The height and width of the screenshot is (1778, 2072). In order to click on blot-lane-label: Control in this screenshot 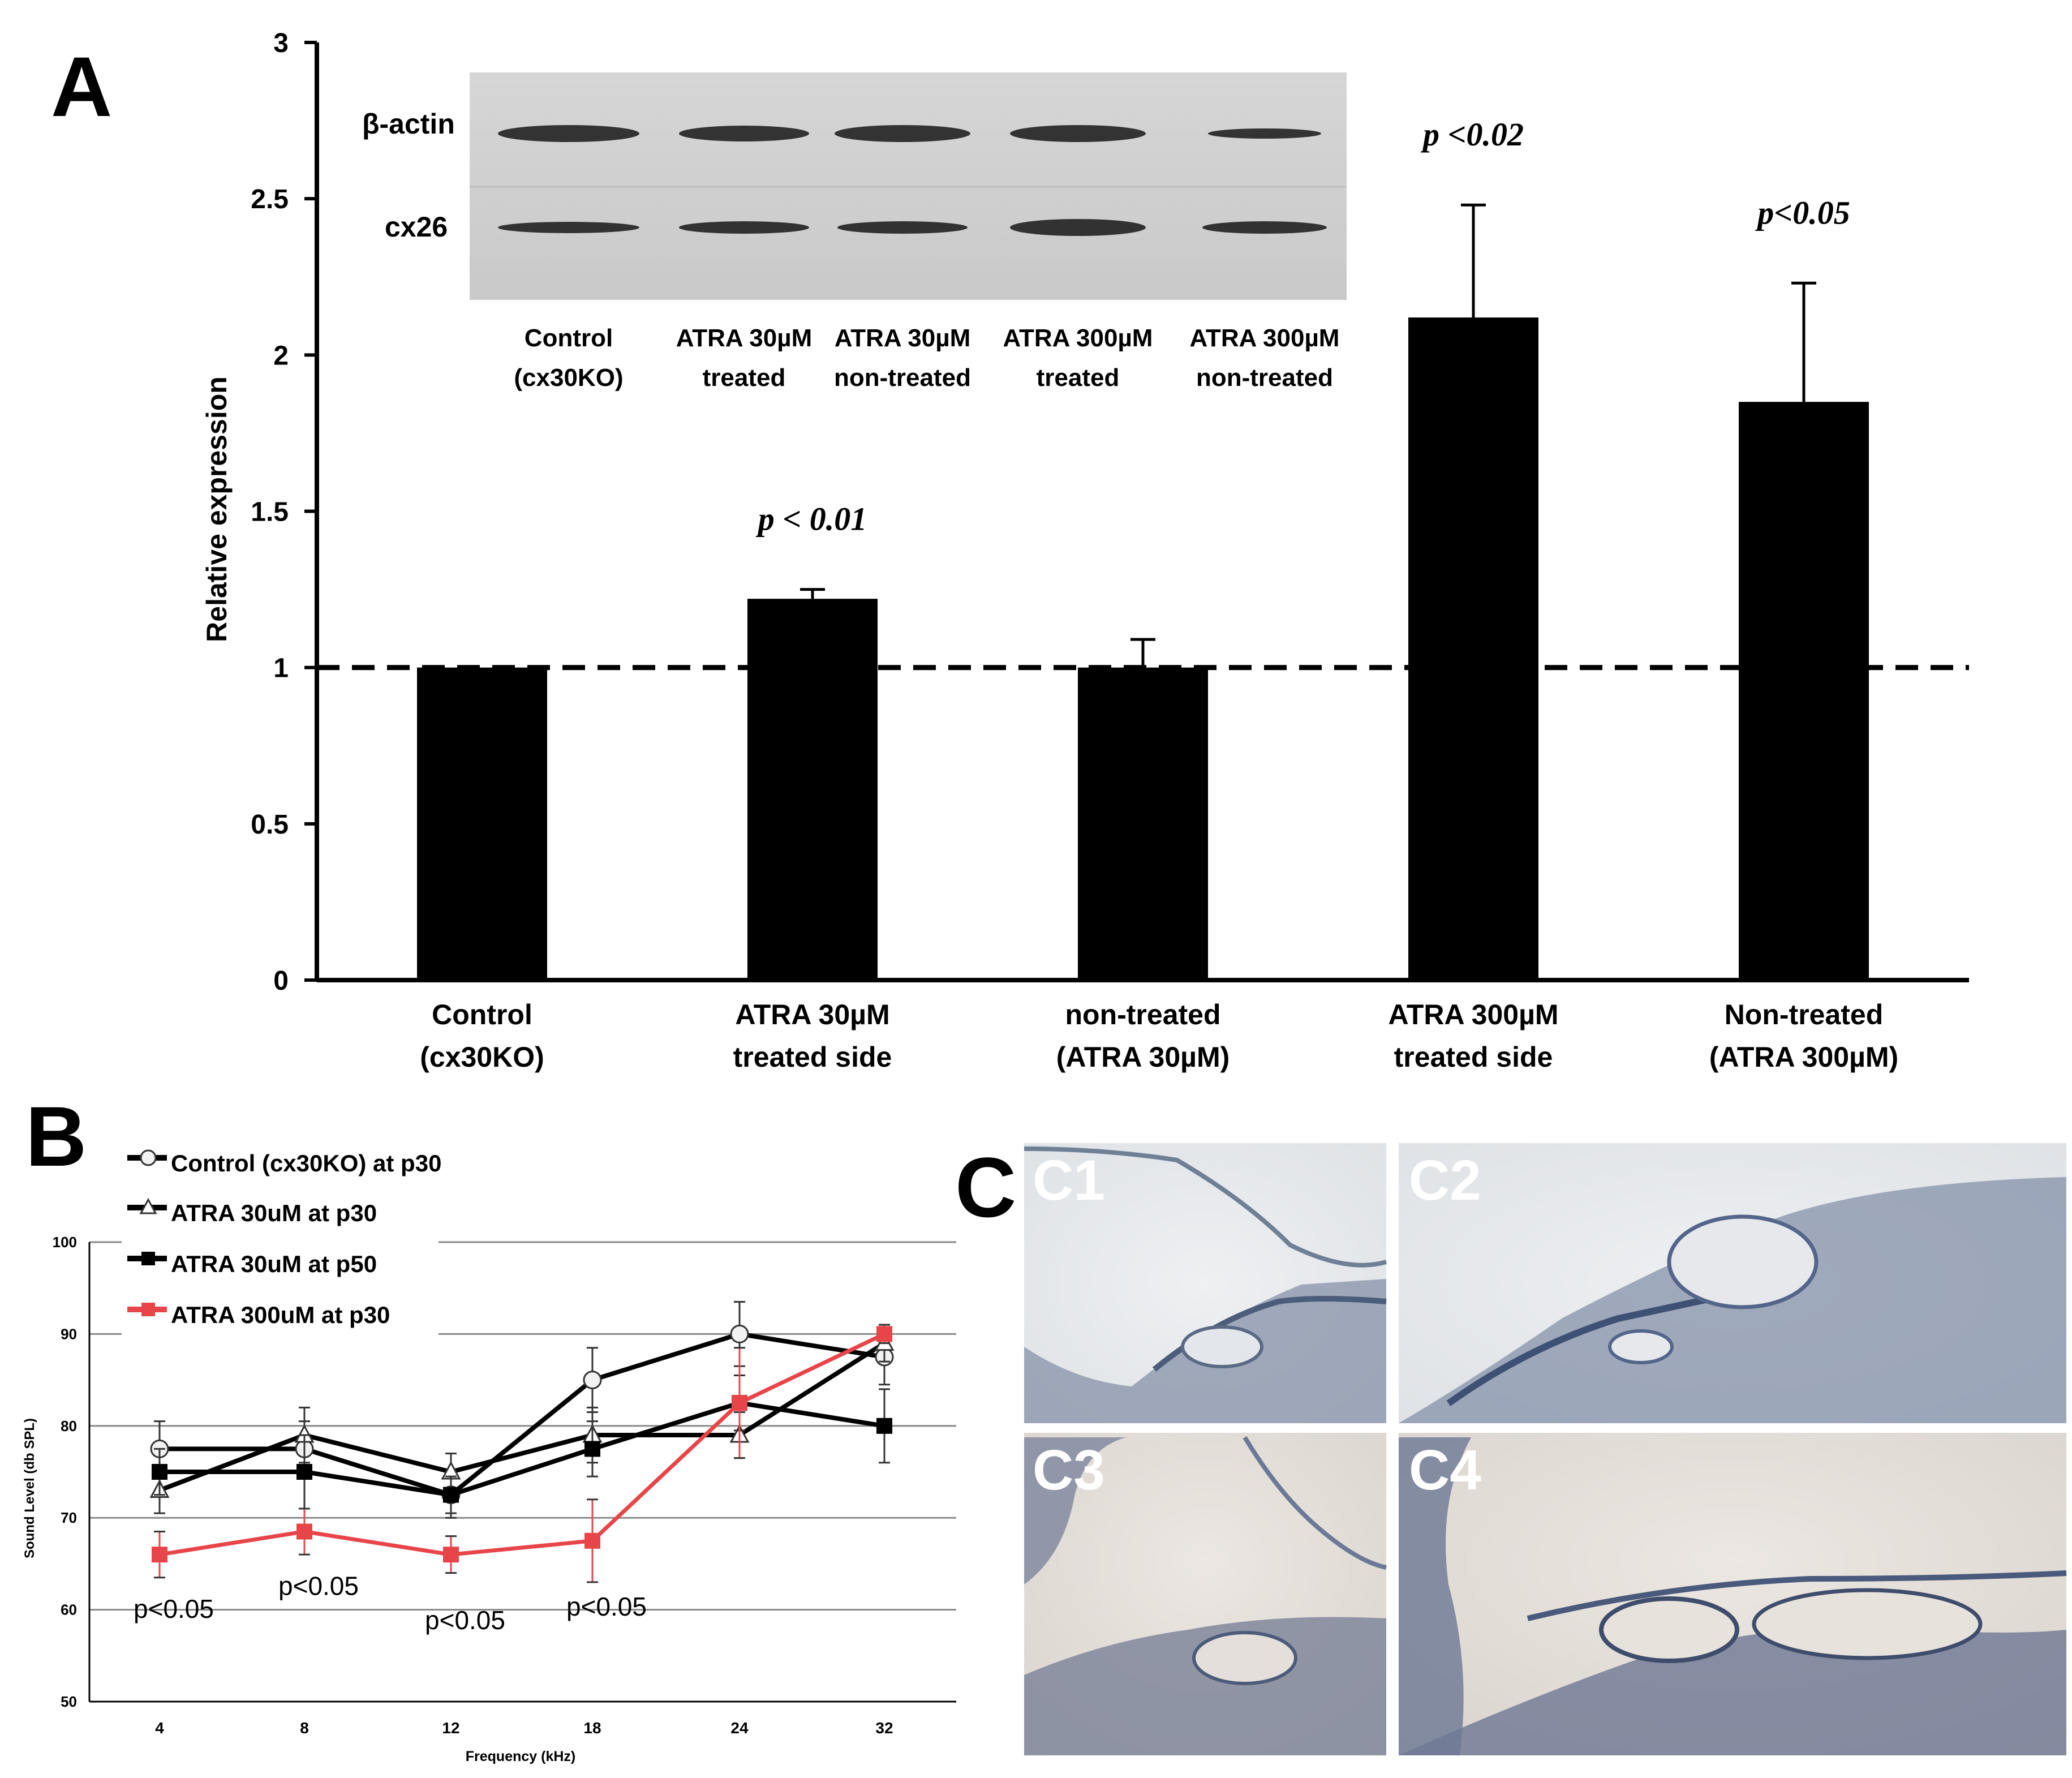, I will do `click(569, 338)`.